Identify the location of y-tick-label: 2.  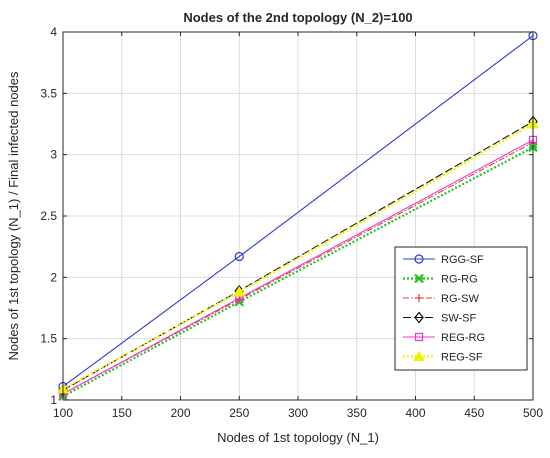
(53, 277).